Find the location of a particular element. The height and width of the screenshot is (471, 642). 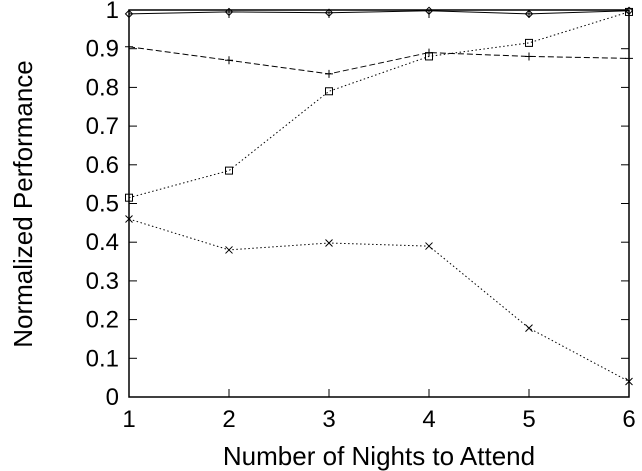

y-tick-label: 0.3 is located at coordinates (102, 281).